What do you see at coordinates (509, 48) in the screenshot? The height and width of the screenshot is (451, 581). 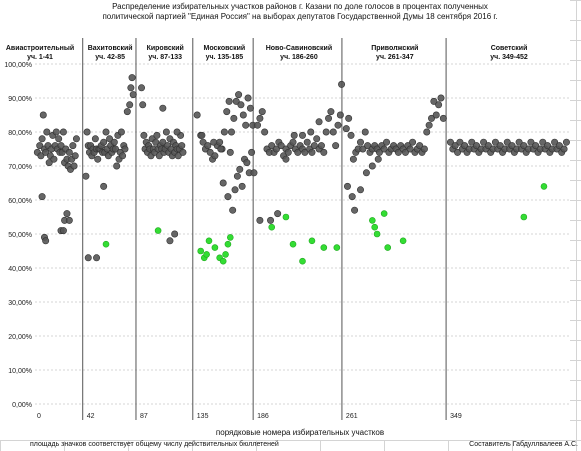 I see `district-name: Советский` at bounding box center [509, 48].